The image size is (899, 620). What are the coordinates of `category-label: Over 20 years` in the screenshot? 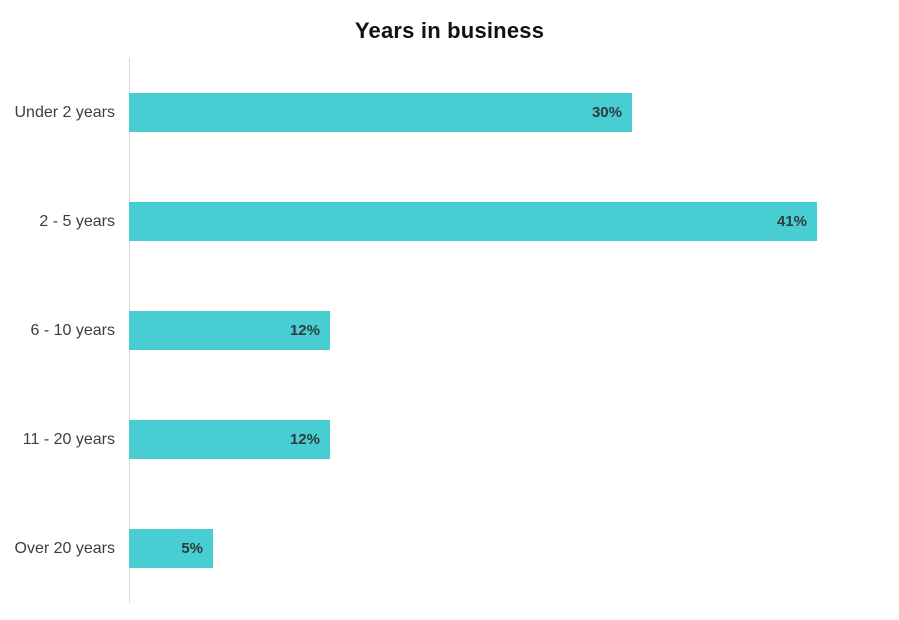 It's located at (64, 548).